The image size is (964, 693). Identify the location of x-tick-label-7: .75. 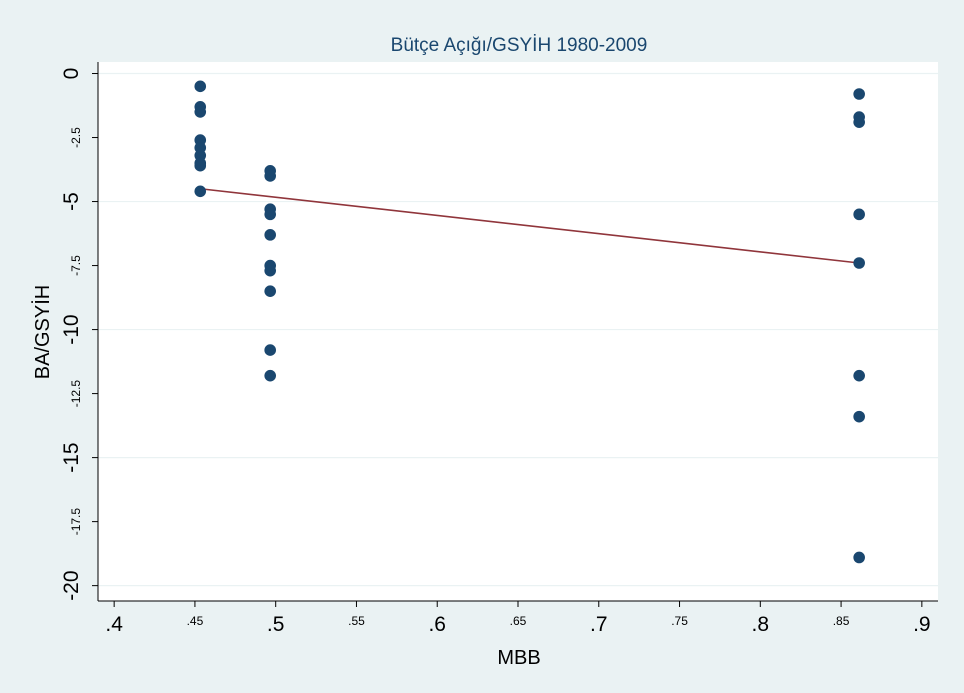
(679, 621).